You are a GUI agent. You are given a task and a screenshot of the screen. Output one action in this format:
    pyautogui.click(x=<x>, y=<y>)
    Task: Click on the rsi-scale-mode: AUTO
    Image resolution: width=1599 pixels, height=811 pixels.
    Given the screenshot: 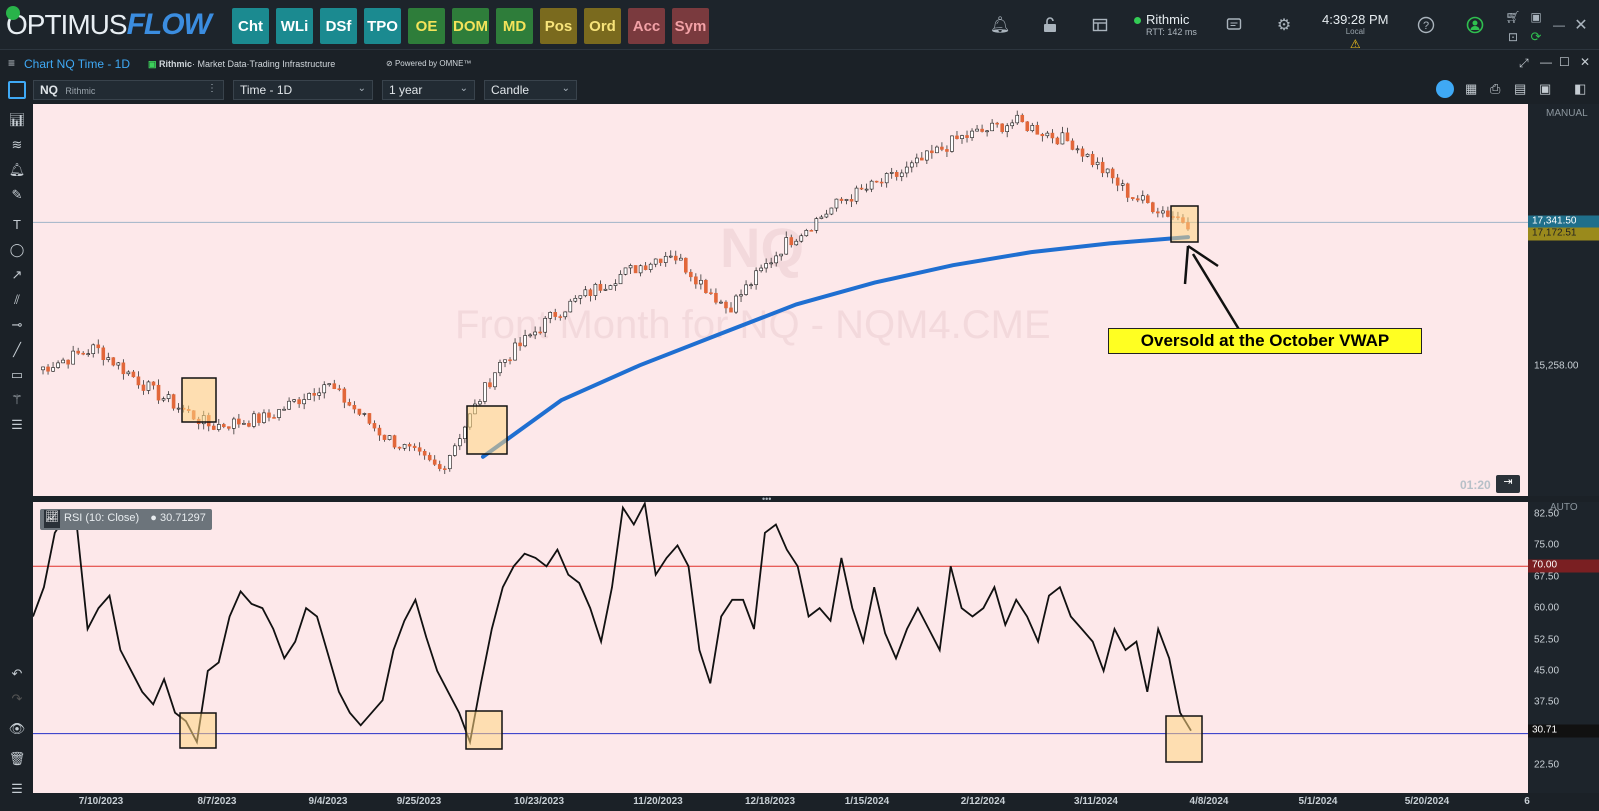 What is the action you would take?
    pyautogui.click(x=1564, y=507)
    